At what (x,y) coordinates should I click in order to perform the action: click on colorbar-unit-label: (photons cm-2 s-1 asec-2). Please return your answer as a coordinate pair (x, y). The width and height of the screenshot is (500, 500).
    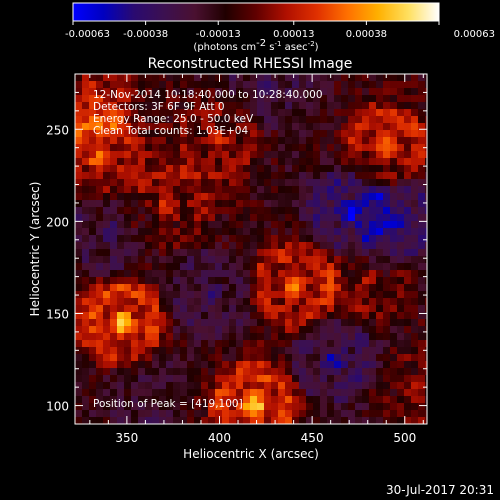
    Looking at the image, I should click on (255, 45).